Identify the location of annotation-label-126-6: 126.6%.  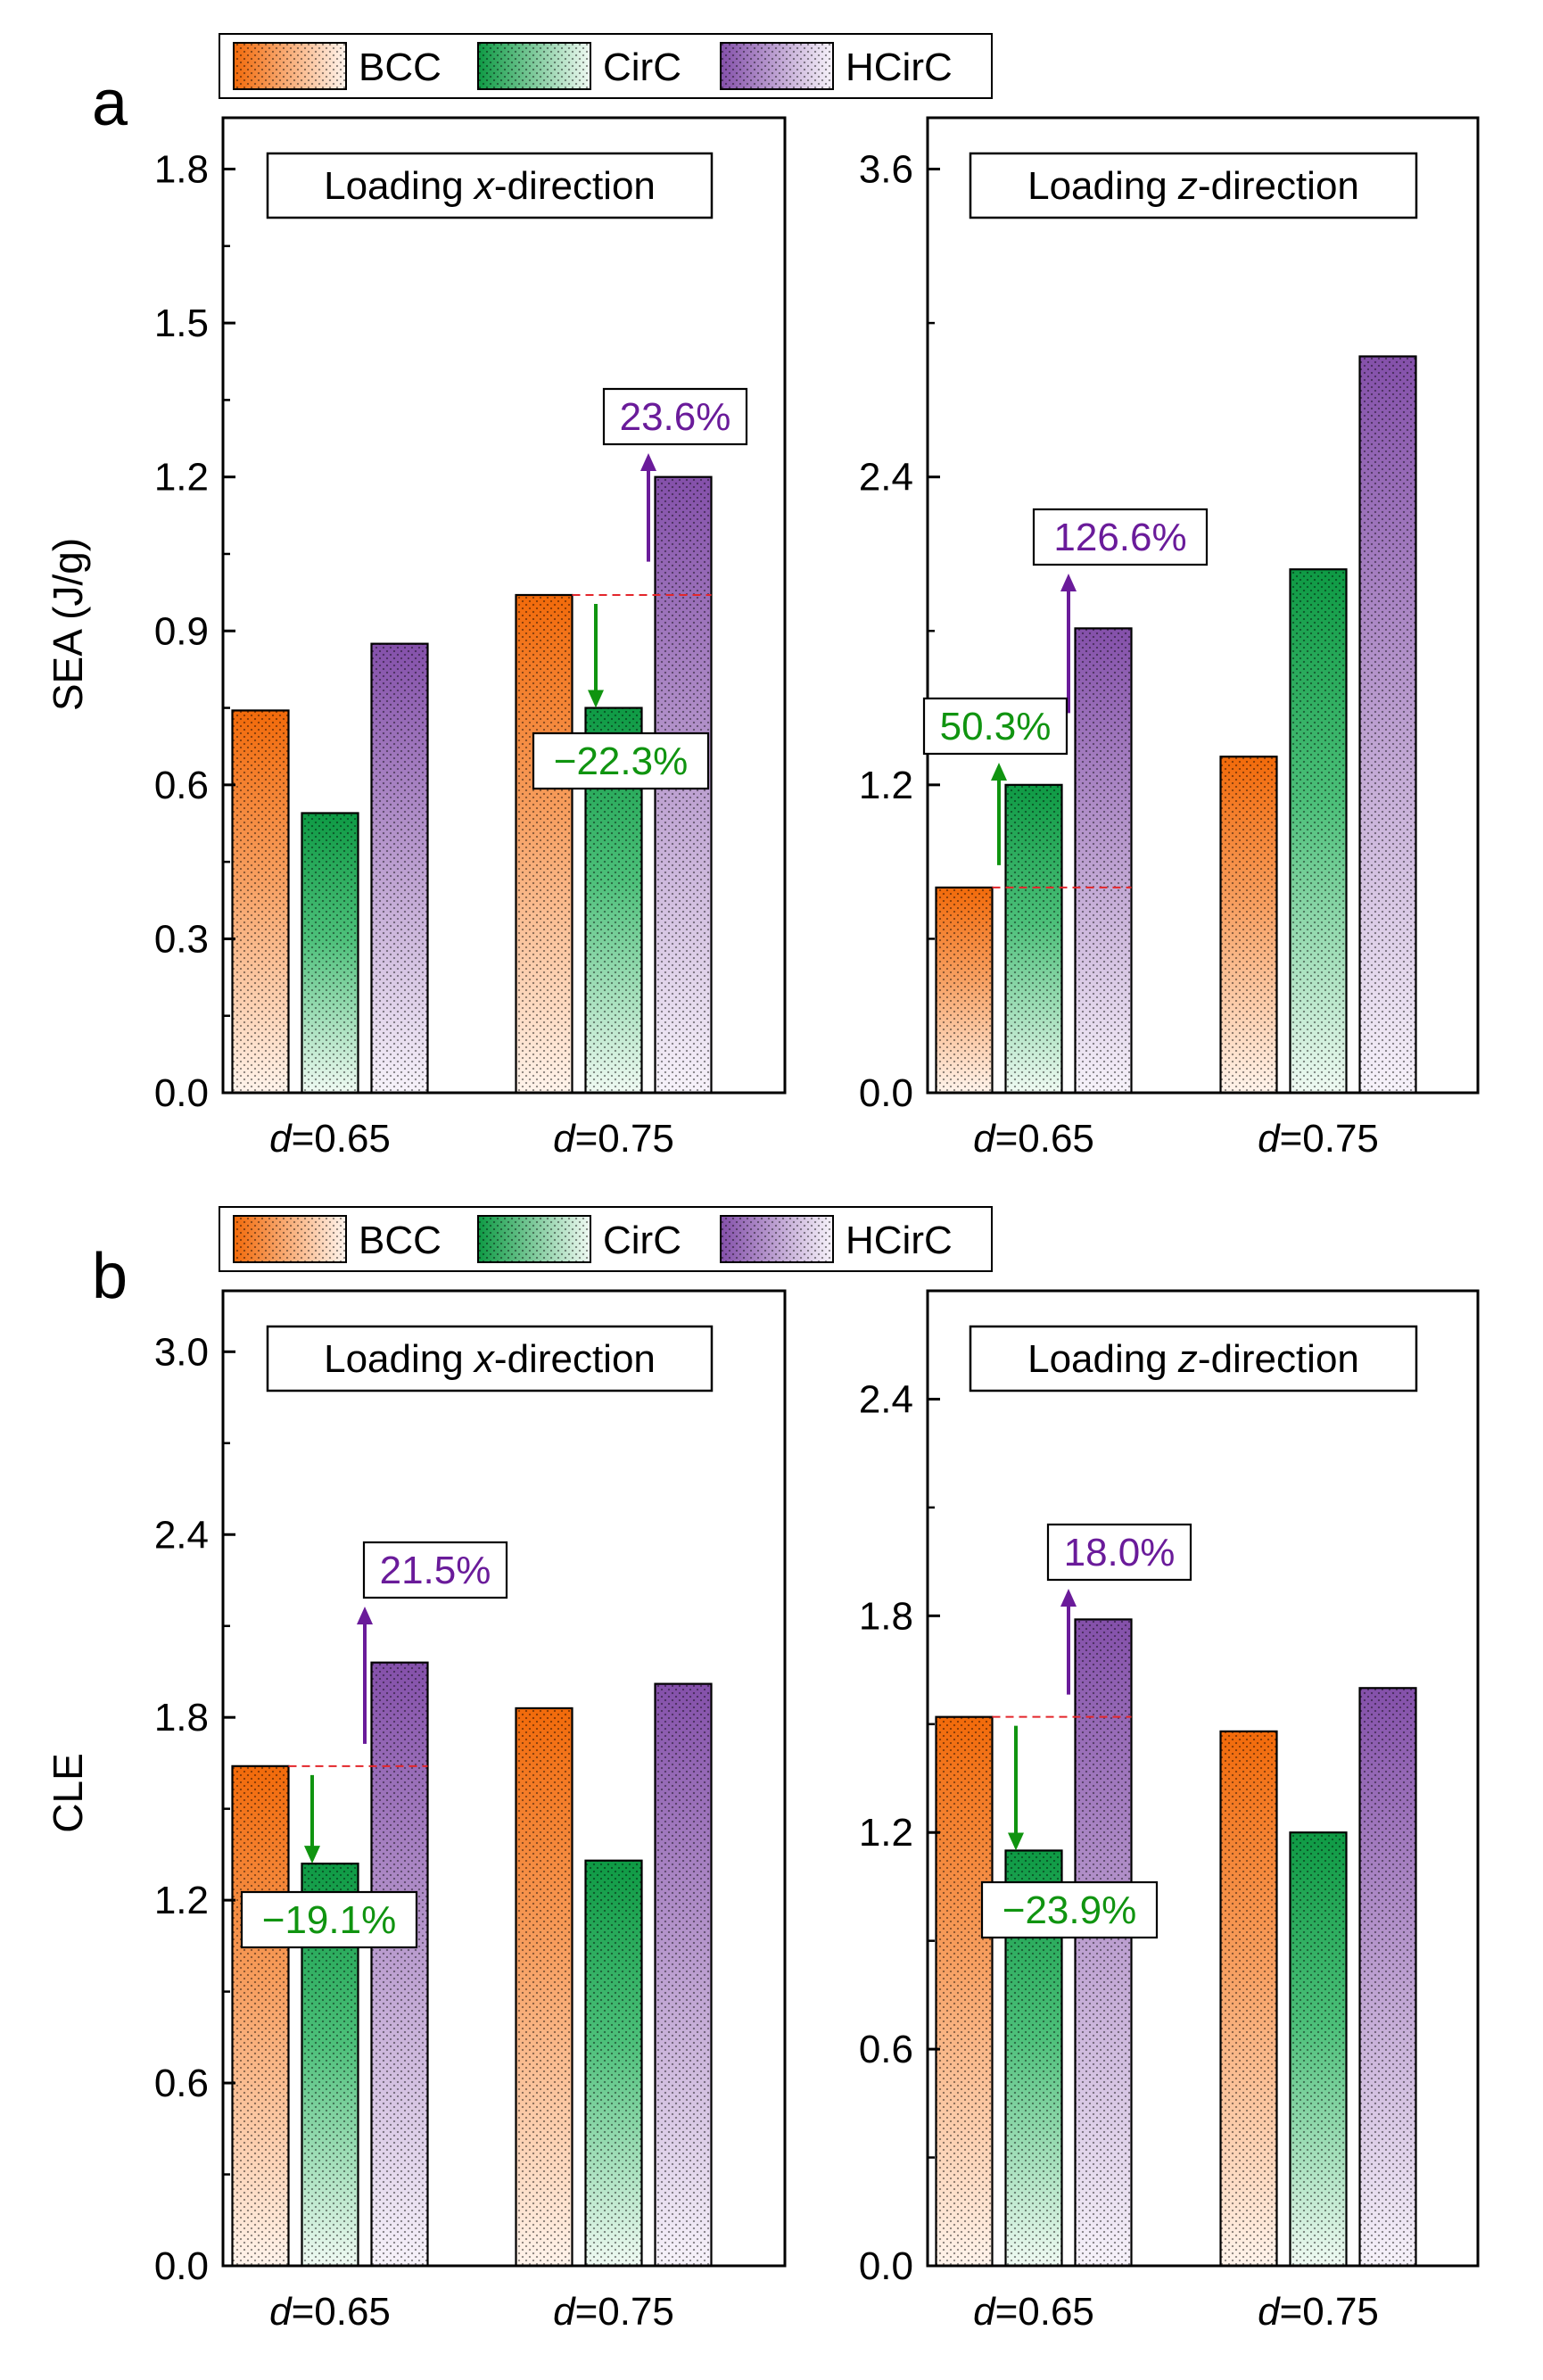
(1119, 537).